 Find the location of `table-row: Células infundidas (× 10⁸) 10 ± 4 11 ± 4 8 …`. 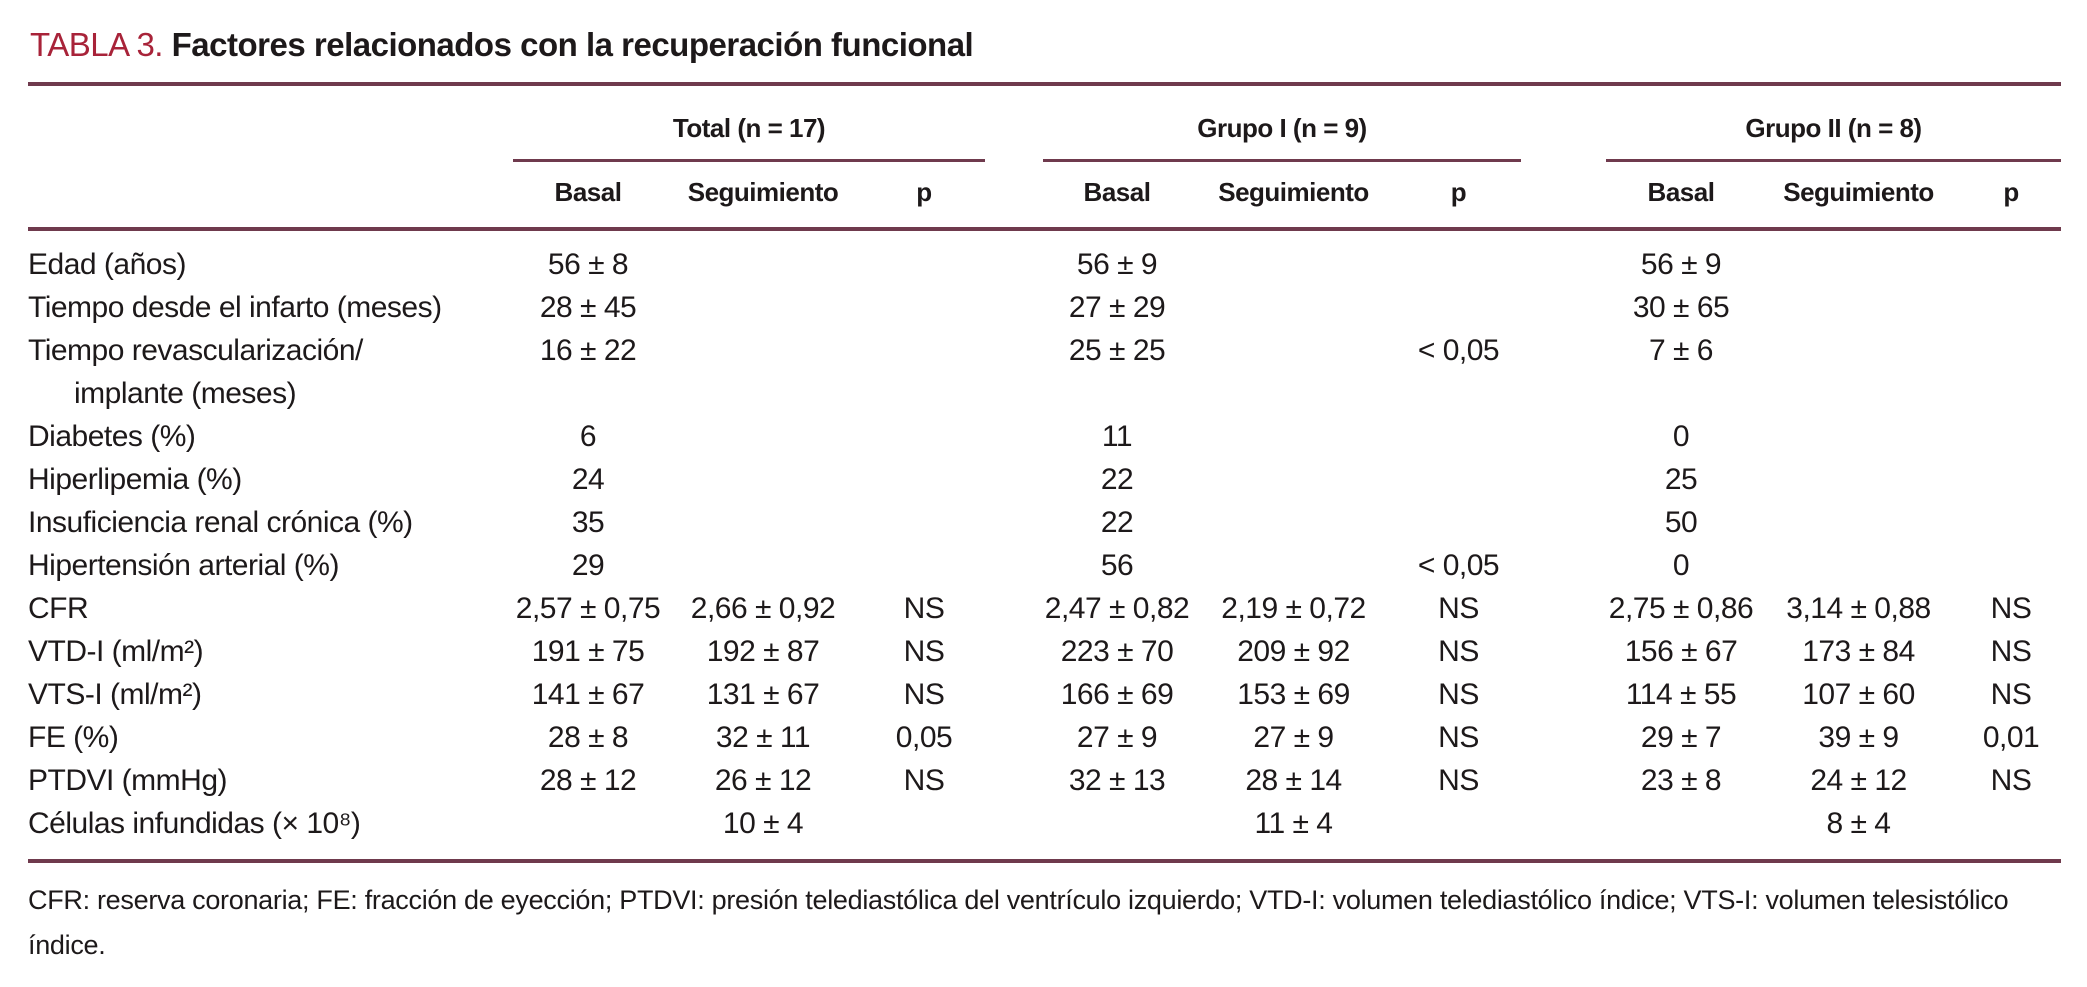

table-row: Células infundidas (× 10⁸) 10 ± 4 11 ± 4 8 … is located at coordinates (1044, 831).